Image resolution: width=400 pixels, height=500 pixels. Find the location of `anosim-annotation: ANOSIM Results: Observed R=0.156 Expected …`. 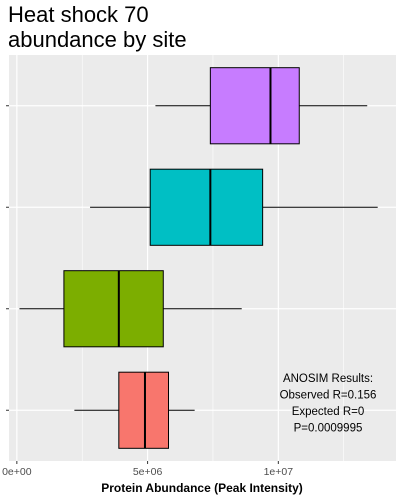

anosim-annotation: ANOSIM Results: Observed R=0.156 Expected … is located at coordinates (328, 404).